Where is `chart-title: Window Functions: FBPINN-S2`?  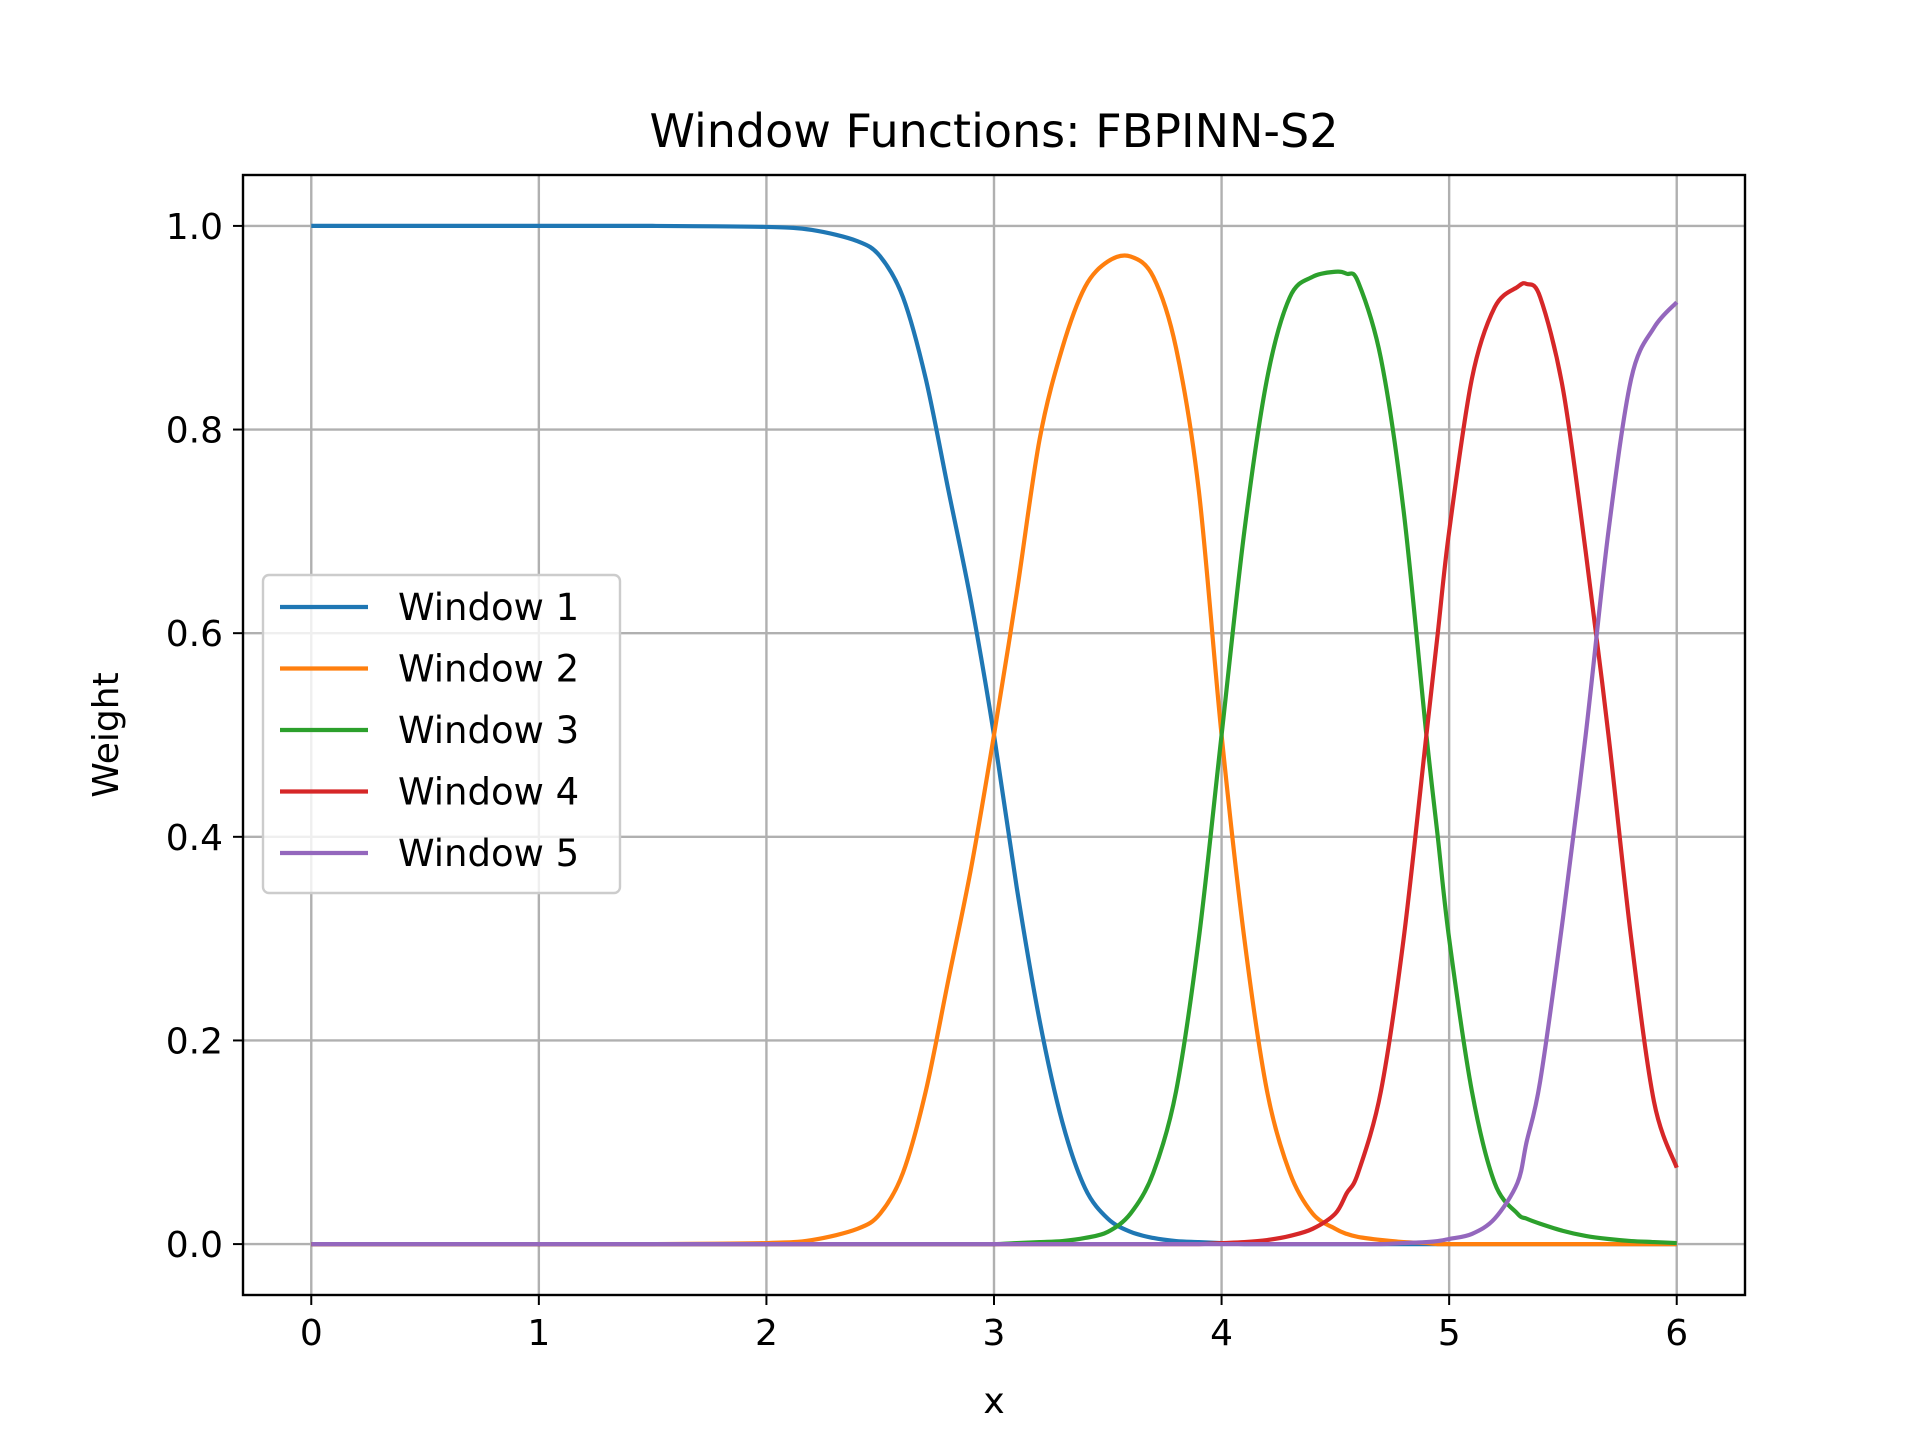
chart-title: Window Functions: FBPINN-S2 is located at coordinates (994, 131).